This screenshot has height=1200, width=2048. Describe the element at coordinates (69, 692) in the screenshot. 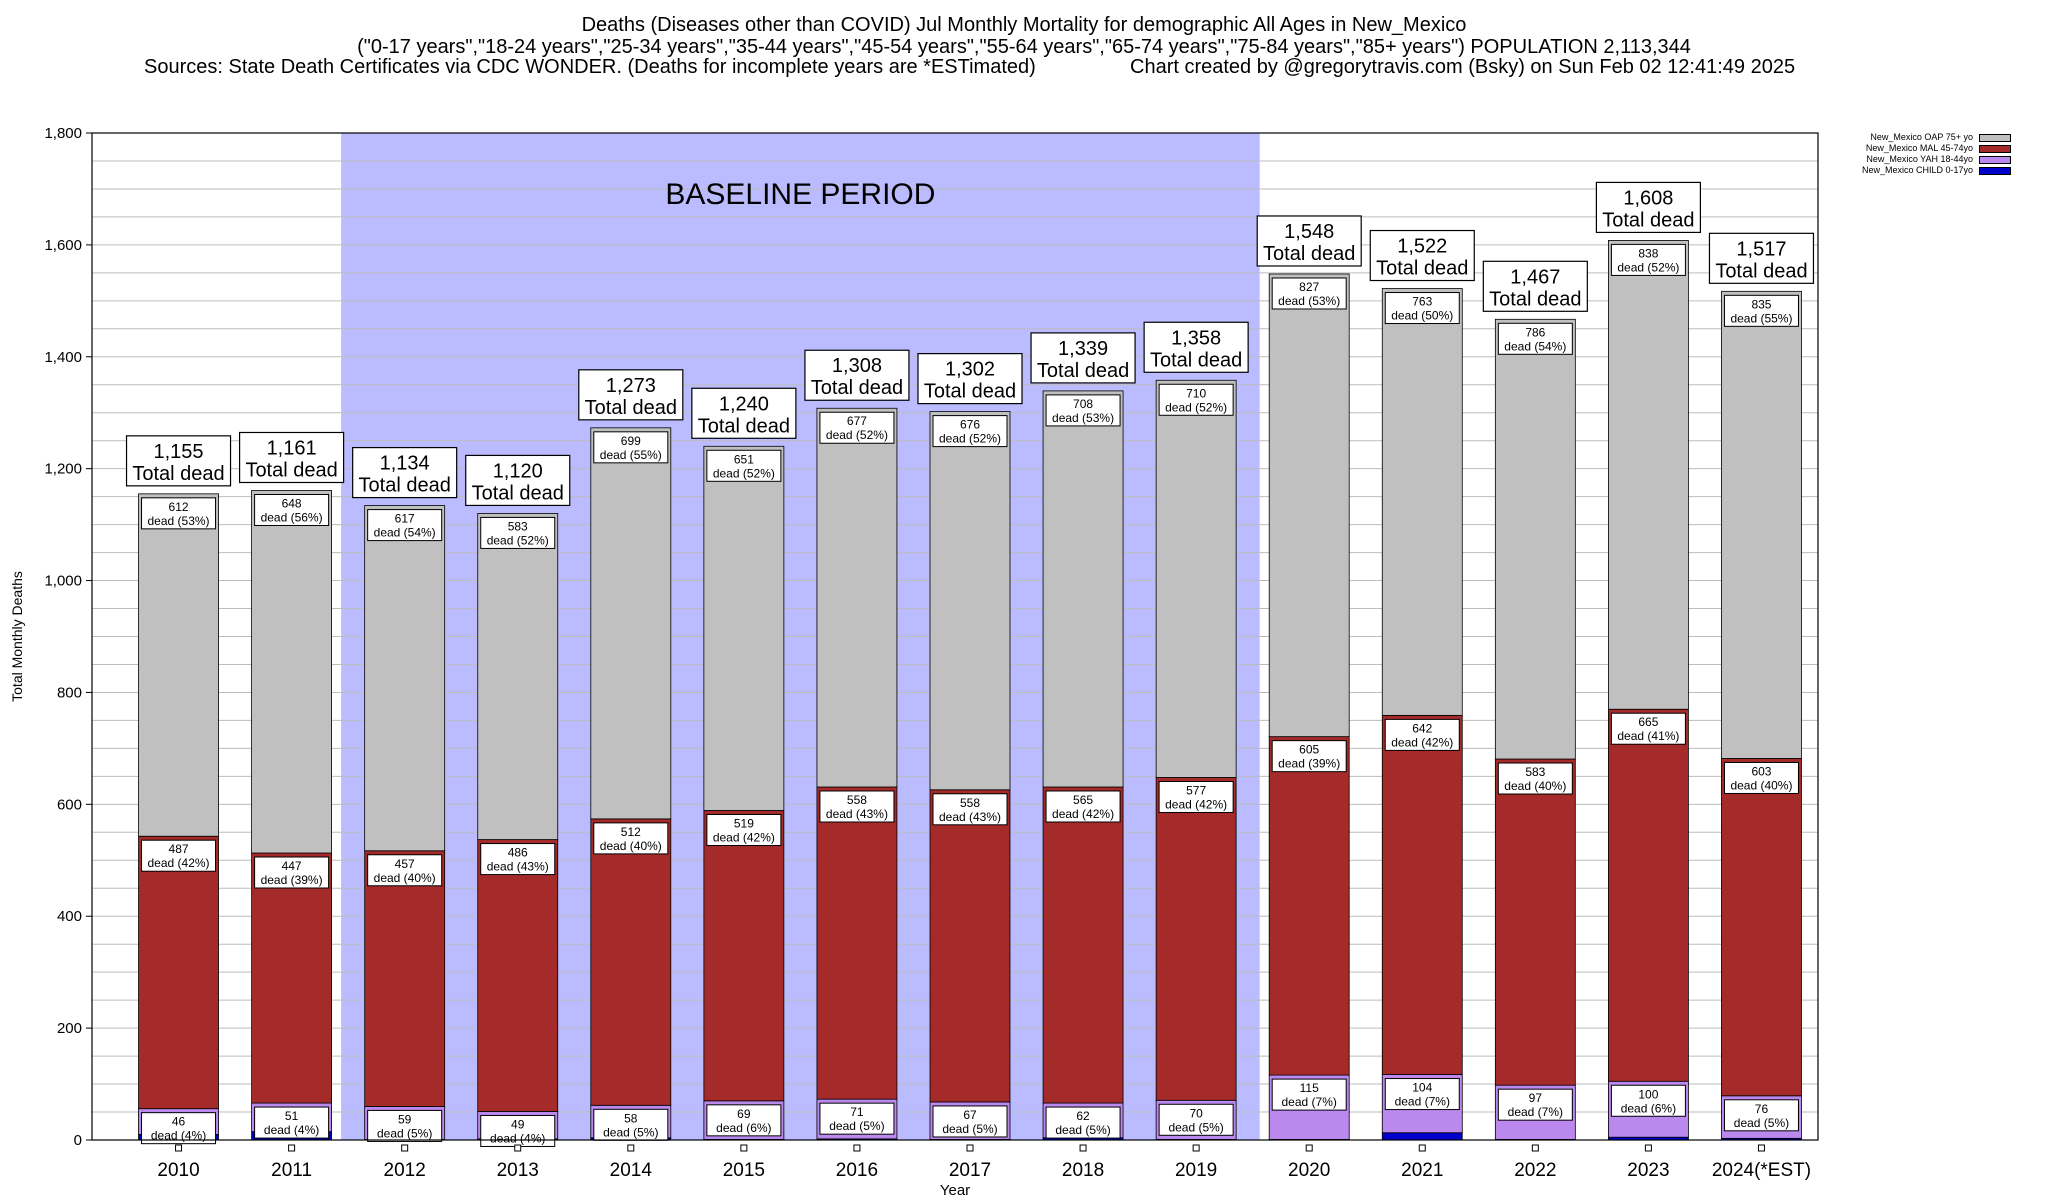

I see `y-tick-label: 800` at that location.